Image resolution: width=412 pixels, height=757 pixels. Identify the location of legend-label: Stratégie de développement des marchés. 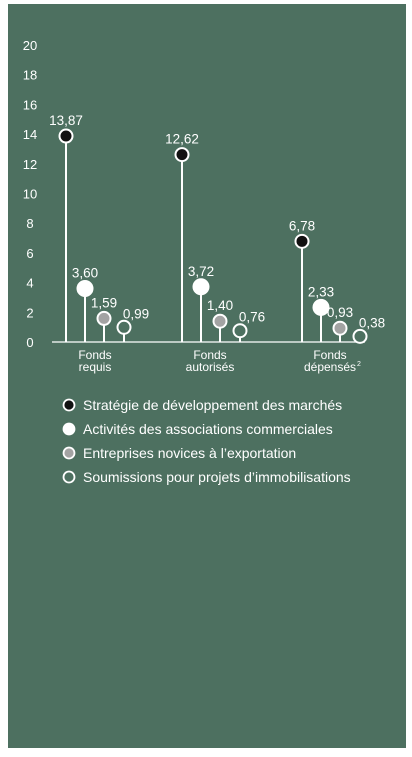
(212, 405).